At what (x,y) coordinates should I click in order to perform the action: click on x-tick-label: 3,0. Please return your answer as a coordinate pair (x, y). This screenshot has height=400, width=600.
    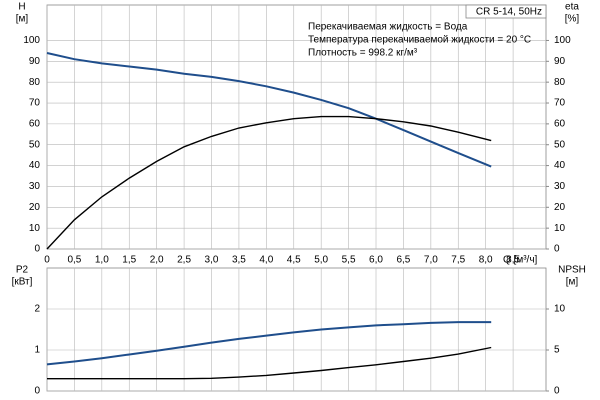
    Looking at the image, I should click on (212, 260).